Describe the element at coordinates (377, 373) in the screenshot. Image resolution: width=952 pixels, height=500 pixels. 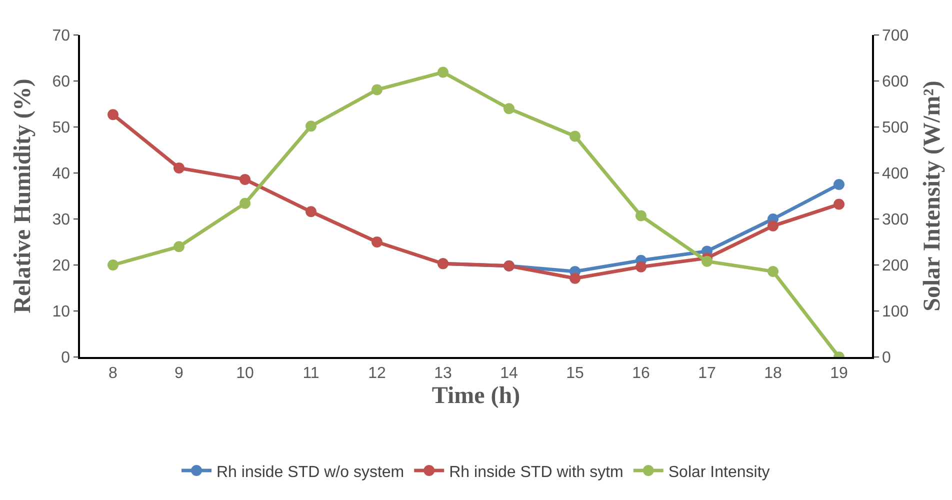
I see `x-tick-label: 12` at that location.